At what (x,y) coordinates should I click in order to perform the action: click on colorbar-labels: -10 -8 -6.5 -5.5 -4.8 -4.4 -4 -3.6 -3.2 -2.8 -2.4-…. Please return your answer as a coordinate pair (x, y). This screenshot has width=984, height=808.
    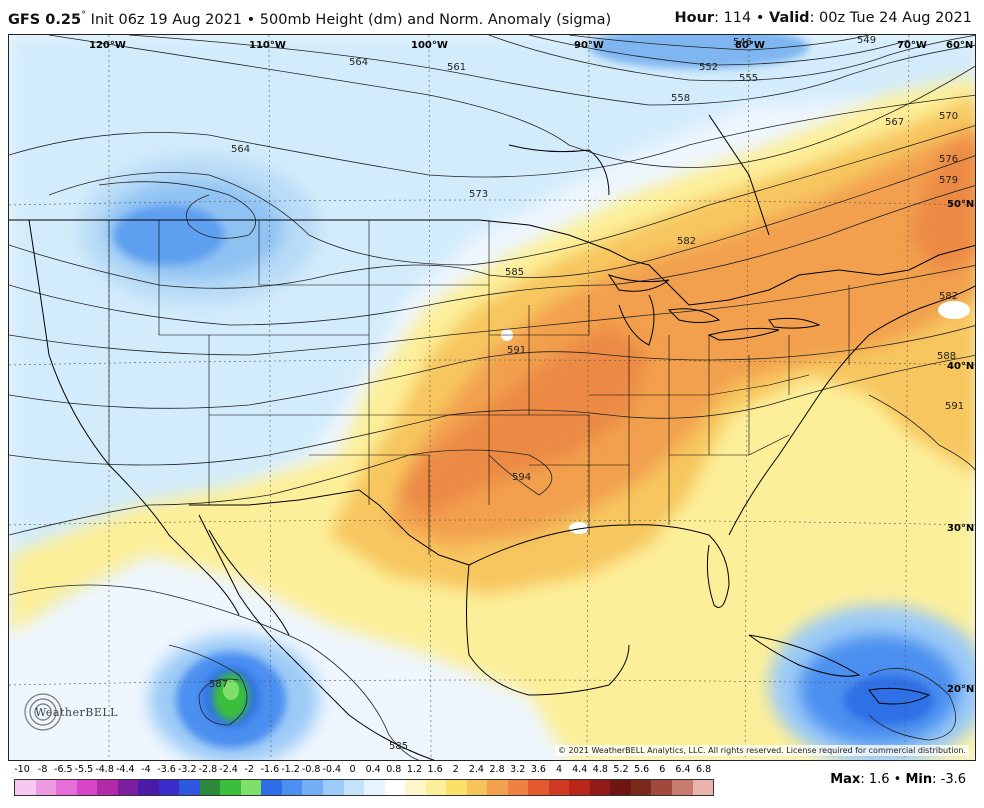
    Looking at the image, I should click on (364, 771).